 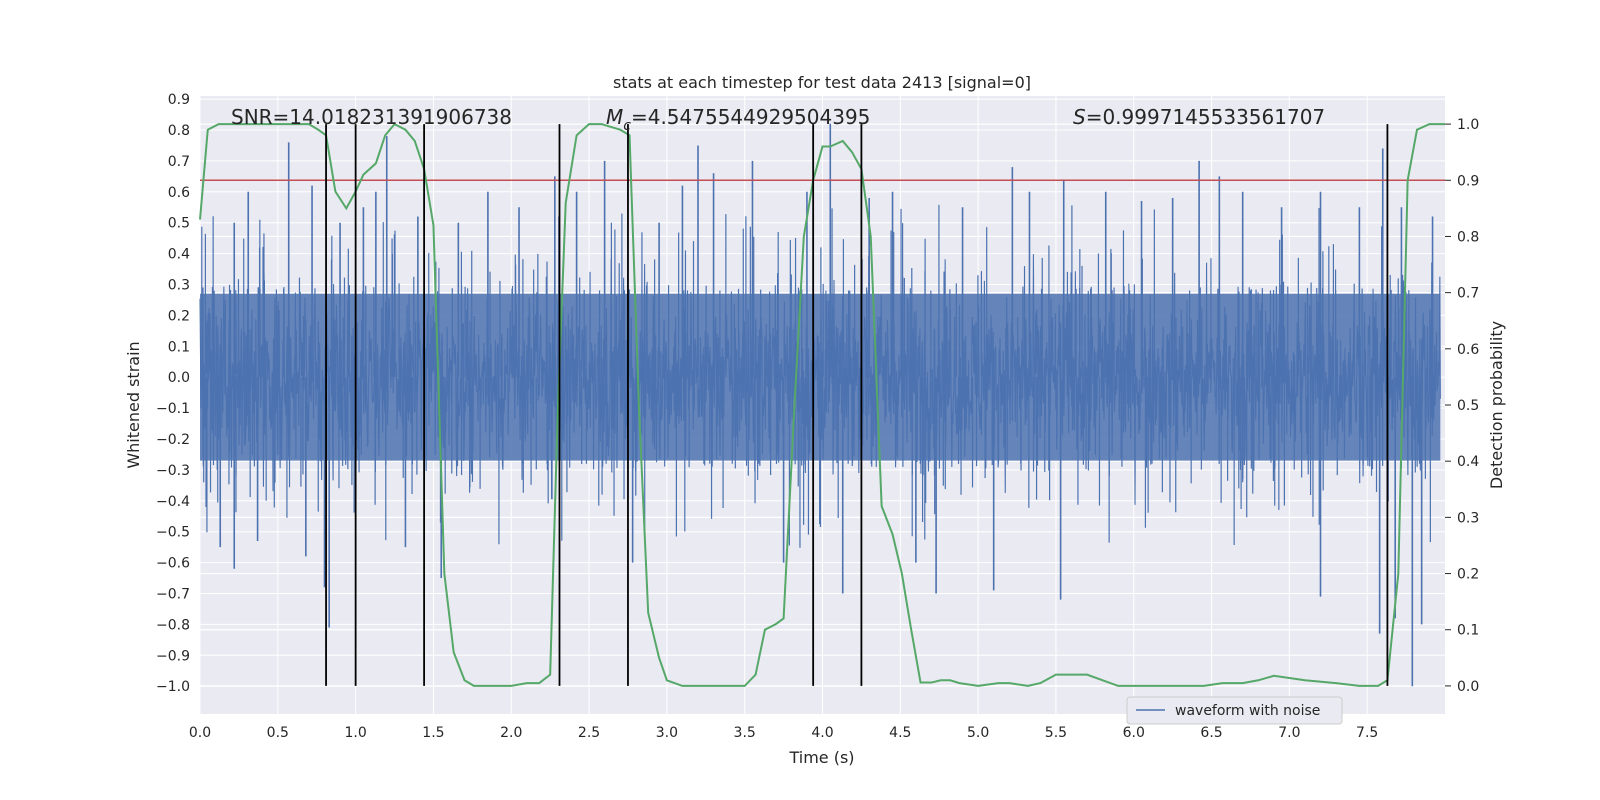 What do you see at coordinates (355, 733) in the screenshot?
I see `x-tick-label: 1.0` at bounding box center [355, 733].